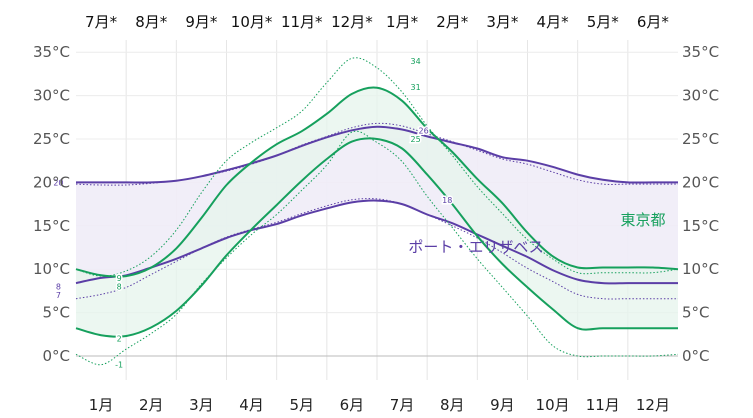 This screenshot has height=418, width=753. Describe the element at coordinates (56, 356) in the screenshot. I see `y-tick-label-left: 0°C` at that location.